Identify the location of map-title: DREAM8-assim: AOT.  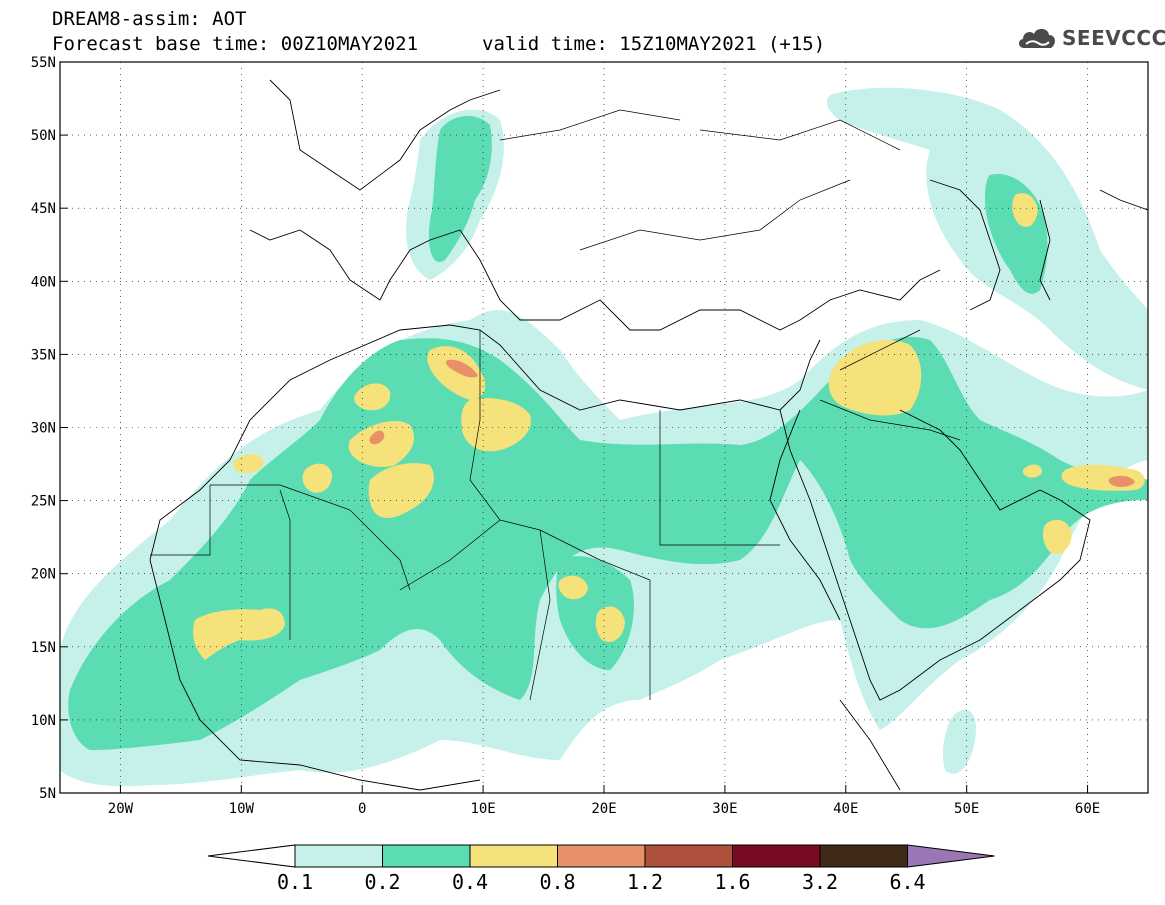
(149, 19).